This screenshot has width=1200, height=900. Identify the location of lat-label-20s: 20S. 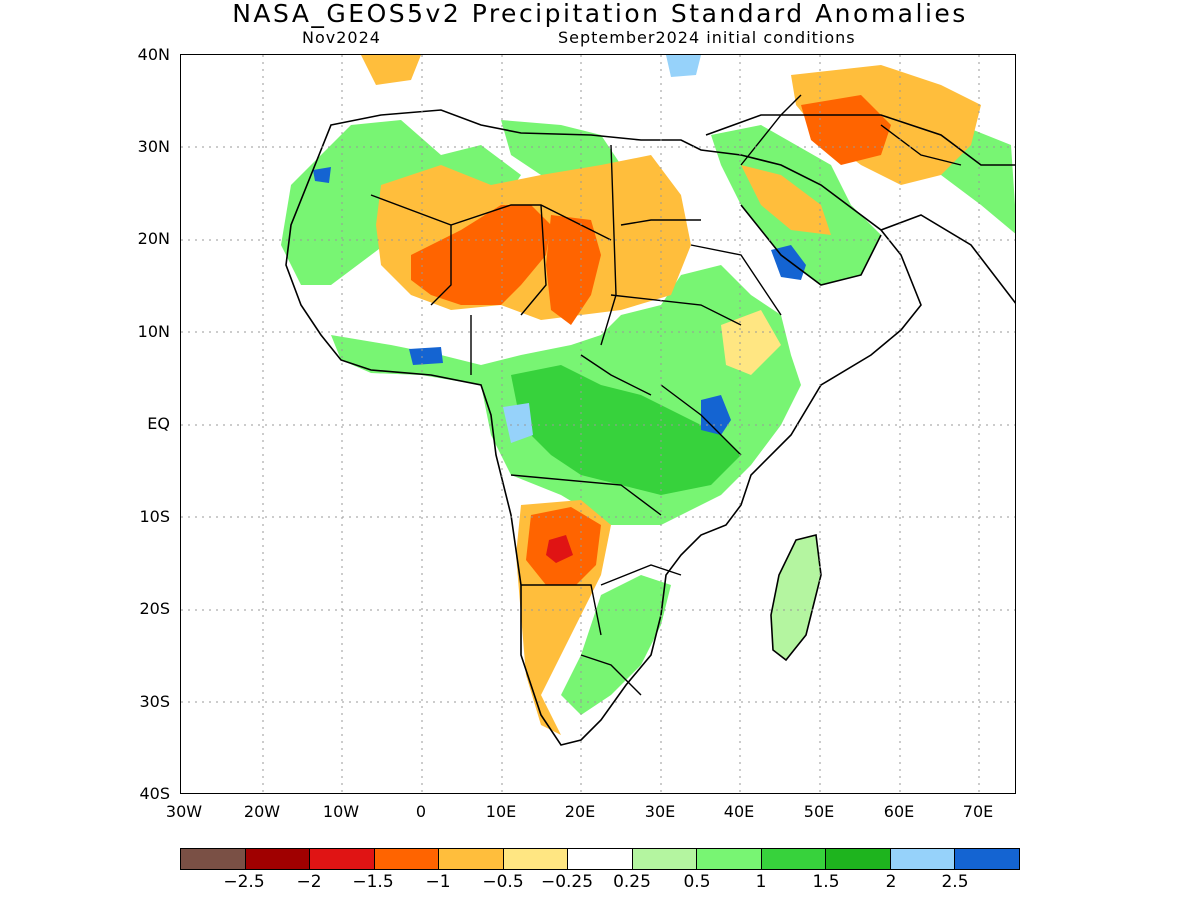
(154, 608).